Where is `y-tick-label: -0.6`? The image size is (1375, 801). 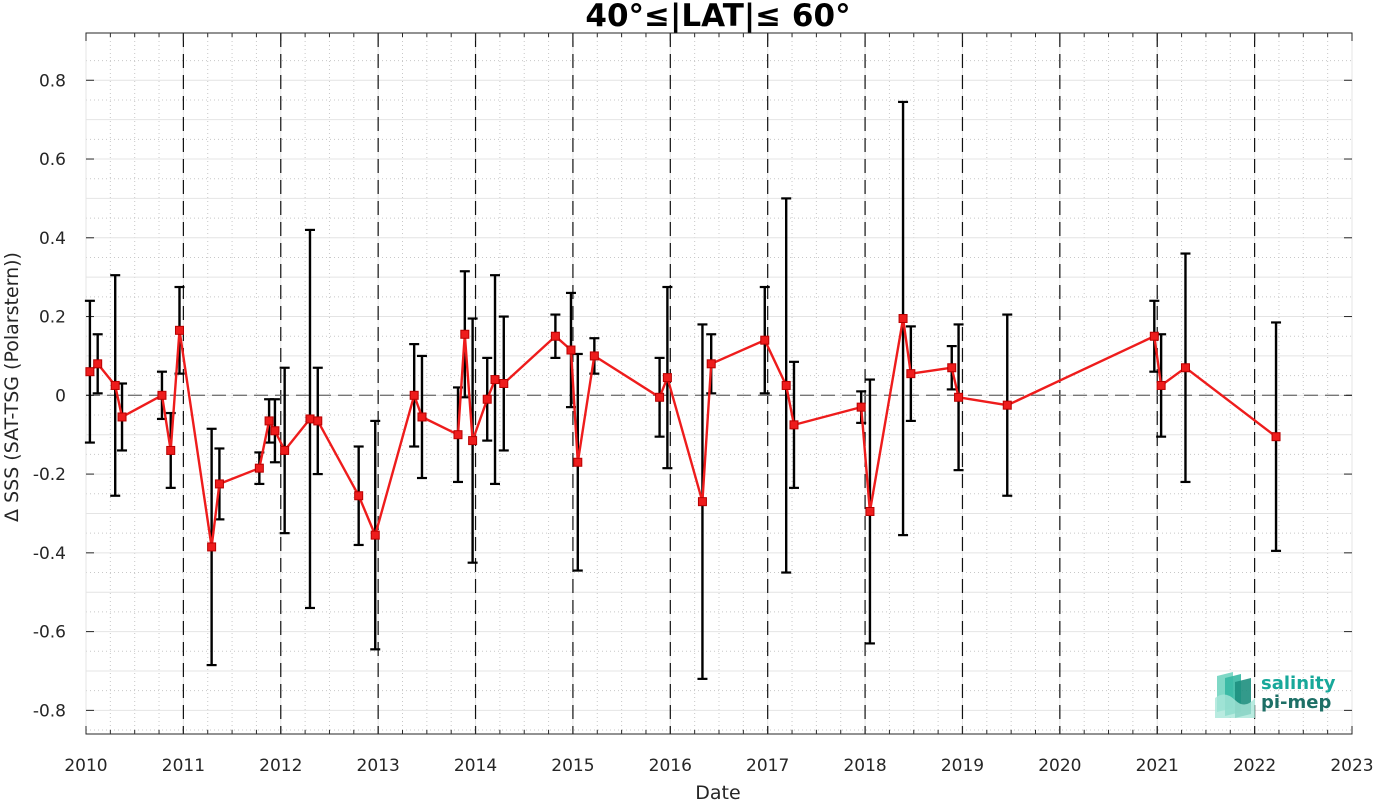 y-tick-label: -0.6 is located at coordinates (49, 633).